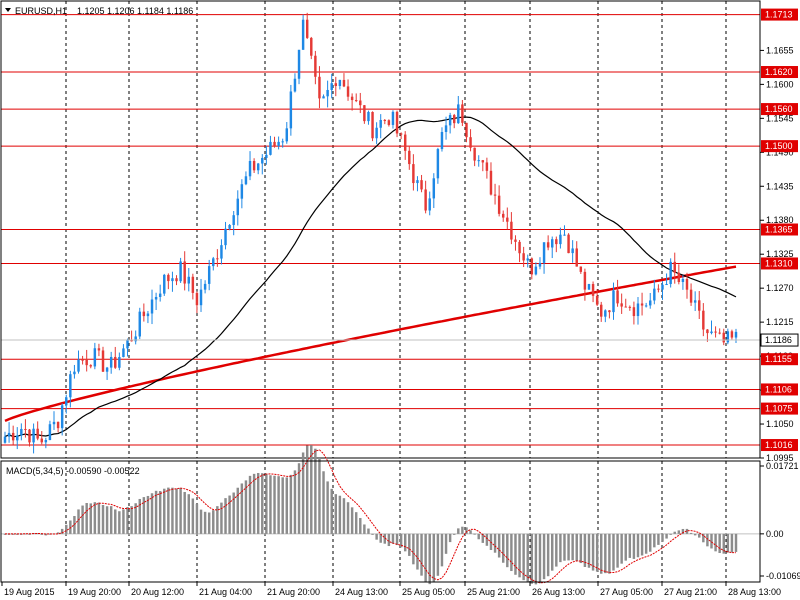 This screenshot has height=600, width=800. I want to click on macd-axis: 0.01721 0.00 -0.01069, so click(780, 521).